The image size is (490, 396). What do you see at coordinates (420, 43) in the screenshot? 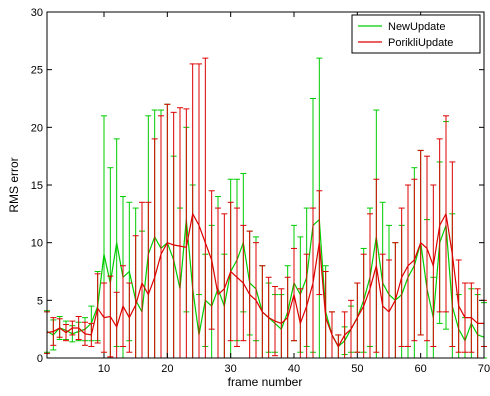
I see `legend-label-PorikliUpdate: PorikliUpdate` at bounding box center [420, 43].